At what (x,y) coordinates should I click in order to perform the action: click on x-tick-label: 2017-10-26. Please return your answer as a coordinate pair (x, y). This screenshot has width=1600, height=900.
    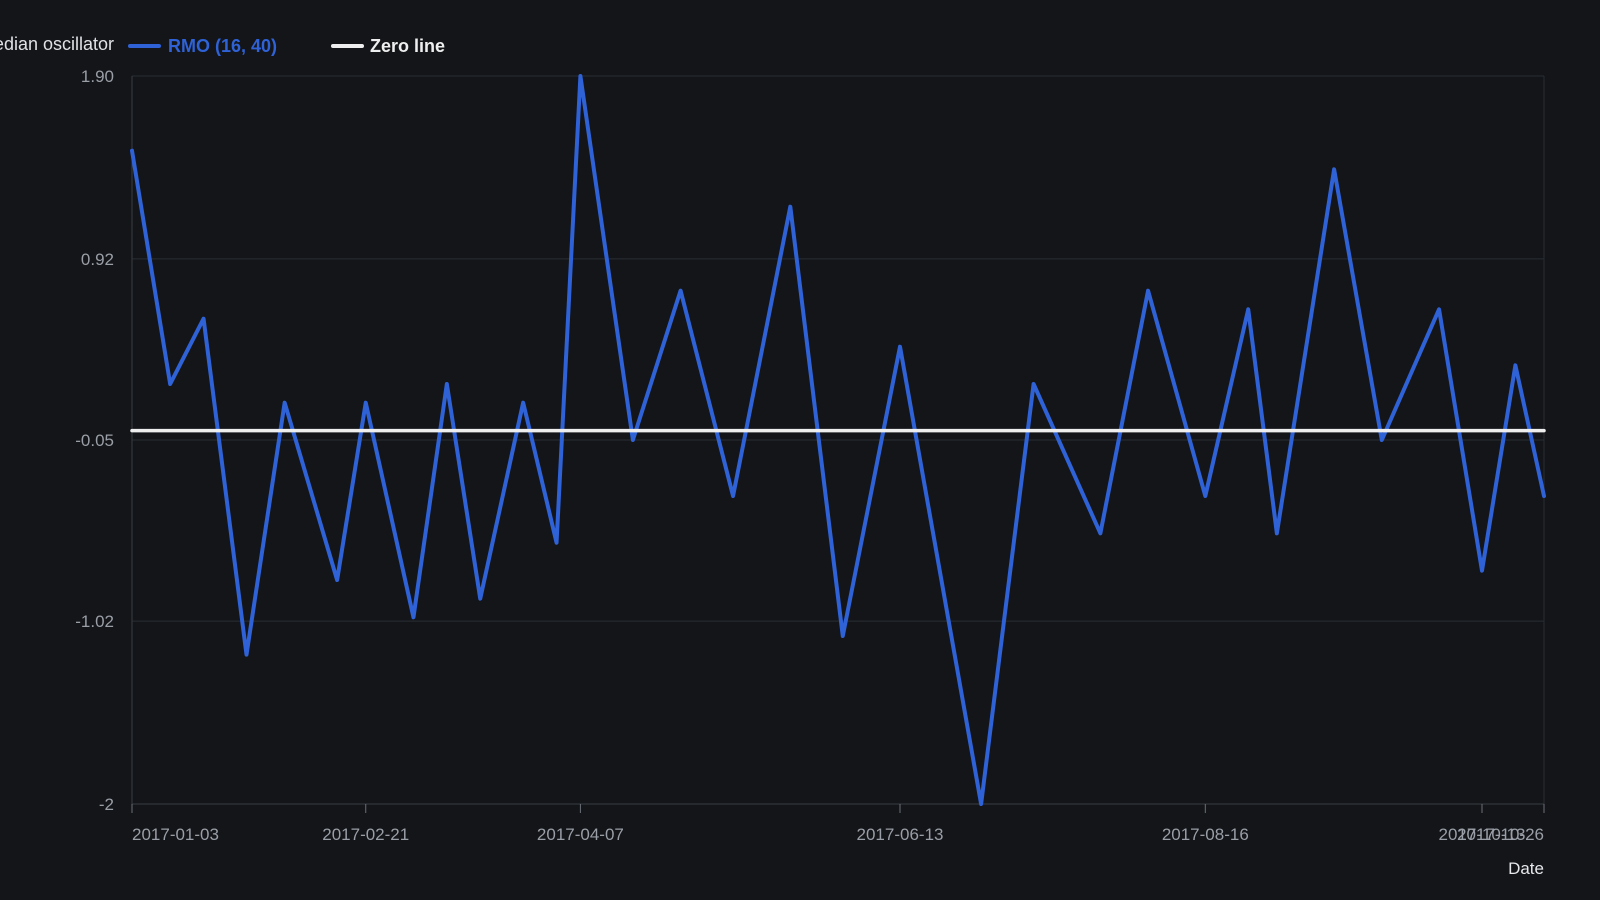
    Looking at the image, I should click on (1500, 834).